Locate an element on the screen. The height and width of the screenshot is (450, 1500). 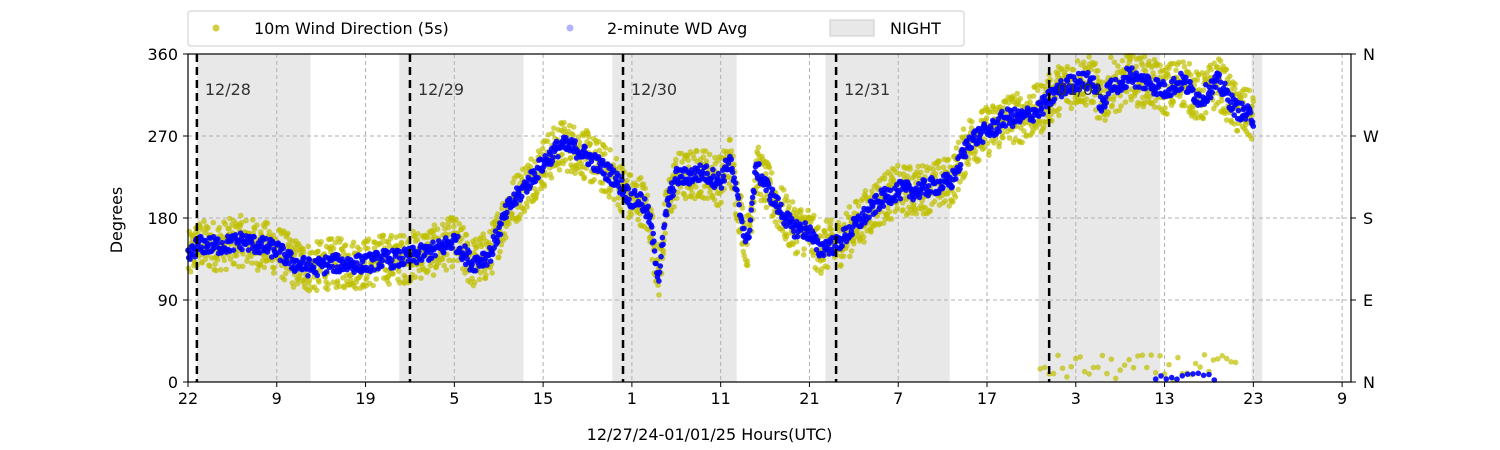
x-tick-label: 15 is located at coordinates (543, 398).